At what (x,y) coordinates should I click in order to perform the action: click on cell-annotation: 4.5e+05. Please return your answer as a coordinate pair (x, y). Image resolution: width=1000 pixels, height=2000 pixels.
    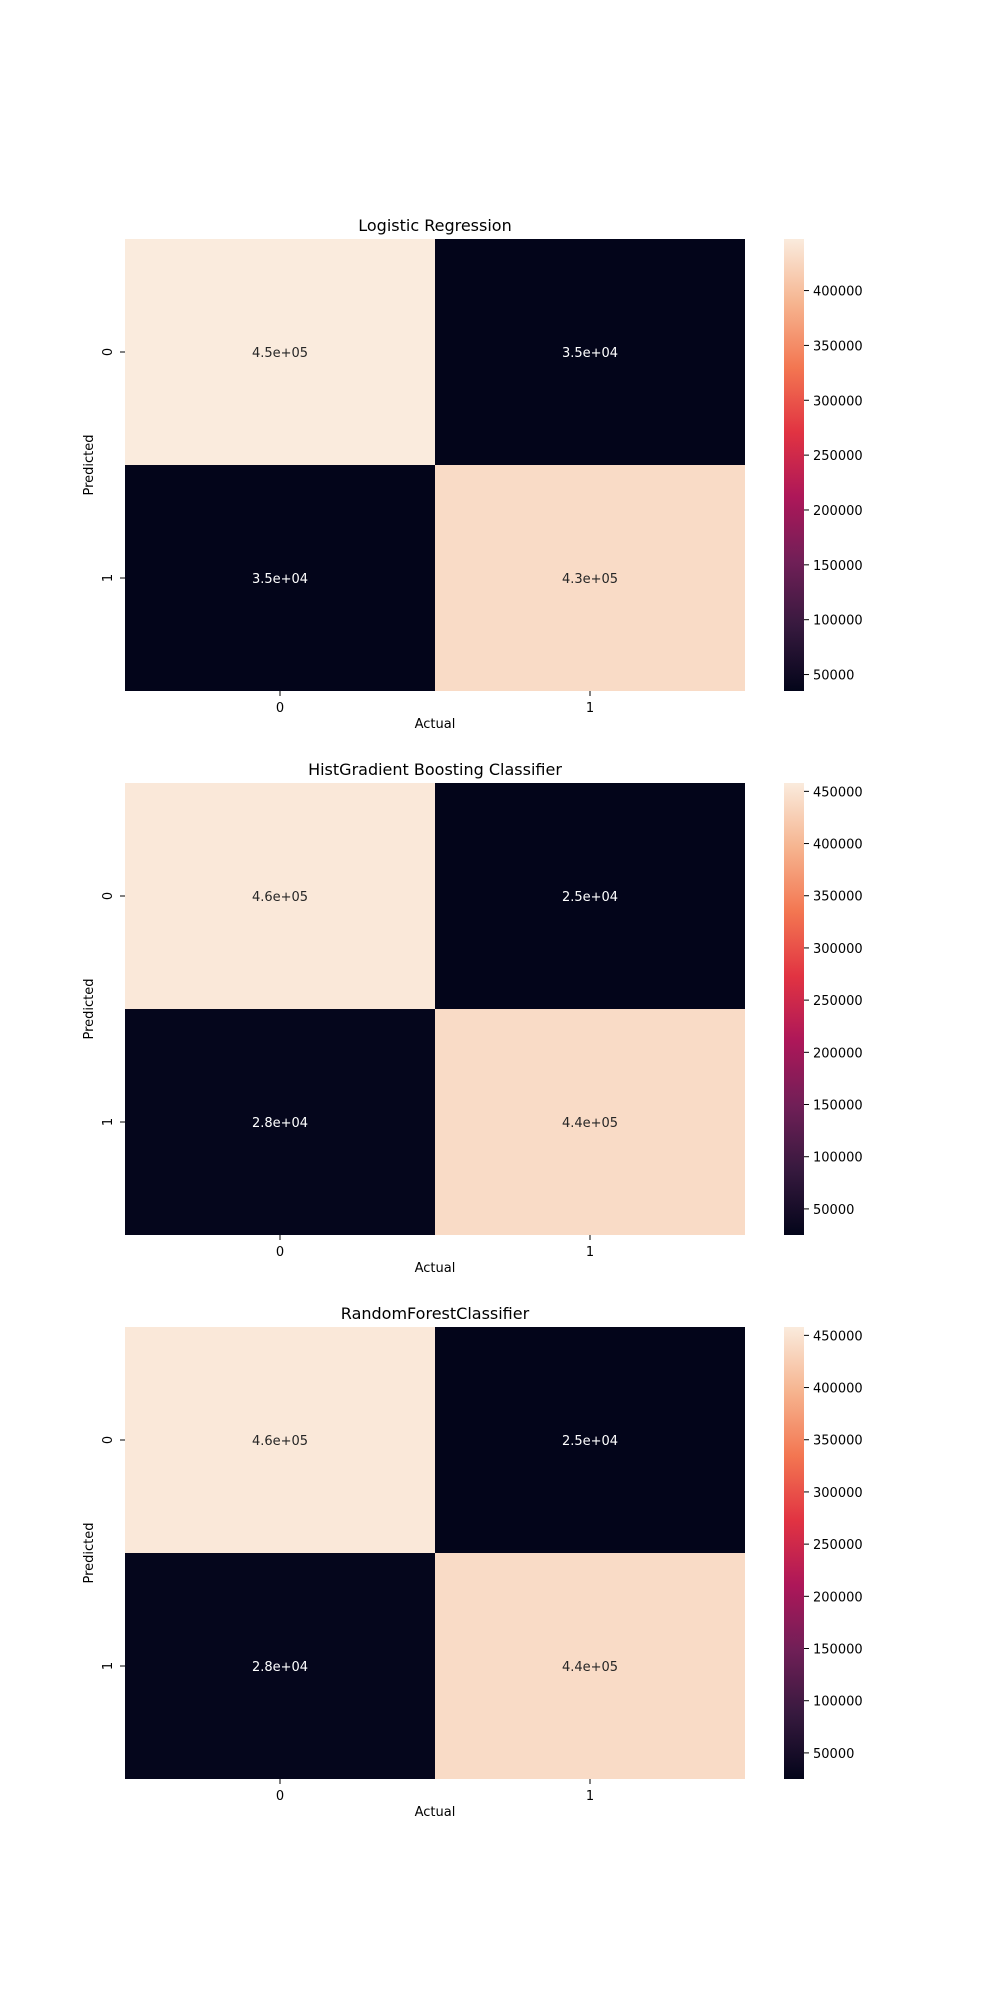
    Looking at the image, I should click on (280, 353).